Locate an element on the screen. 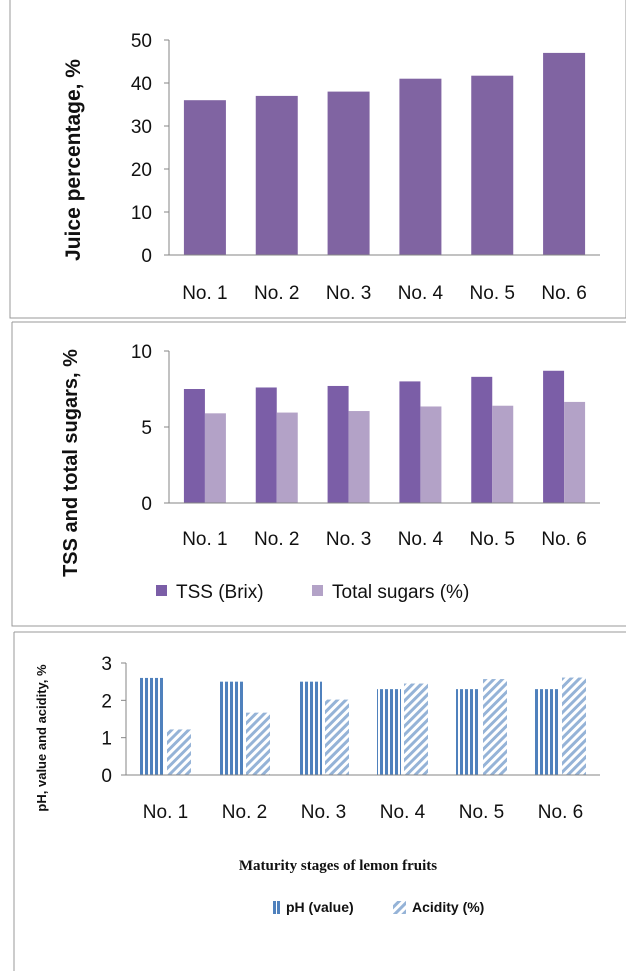  y-tick-label: 3 is located at coordinates (106, 664).